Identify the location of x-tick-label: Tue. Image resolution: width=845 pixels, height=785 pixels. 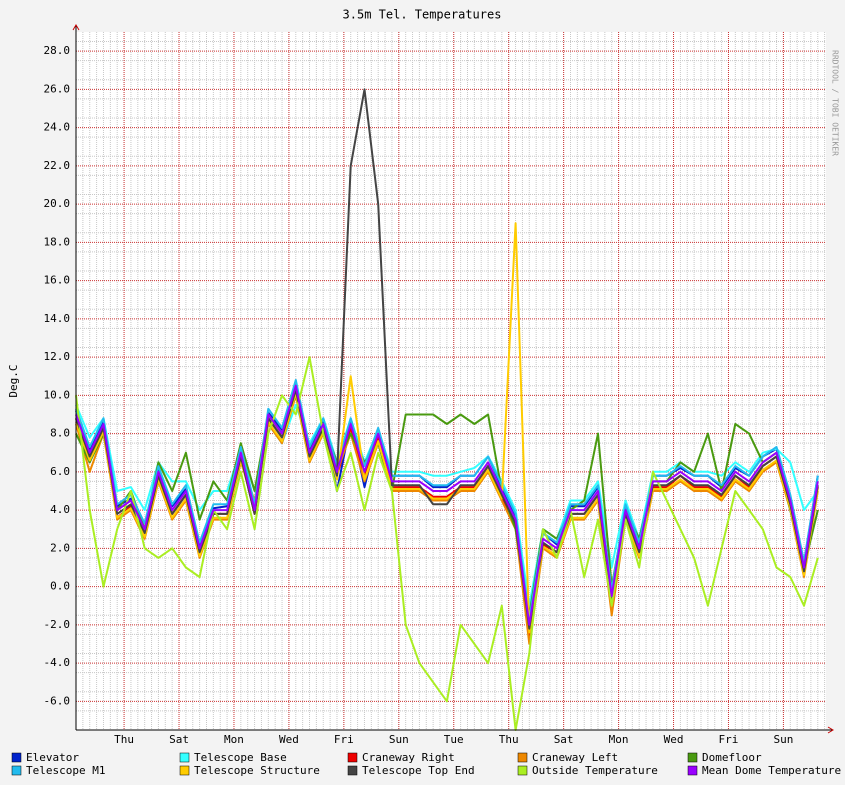
(454, 739).